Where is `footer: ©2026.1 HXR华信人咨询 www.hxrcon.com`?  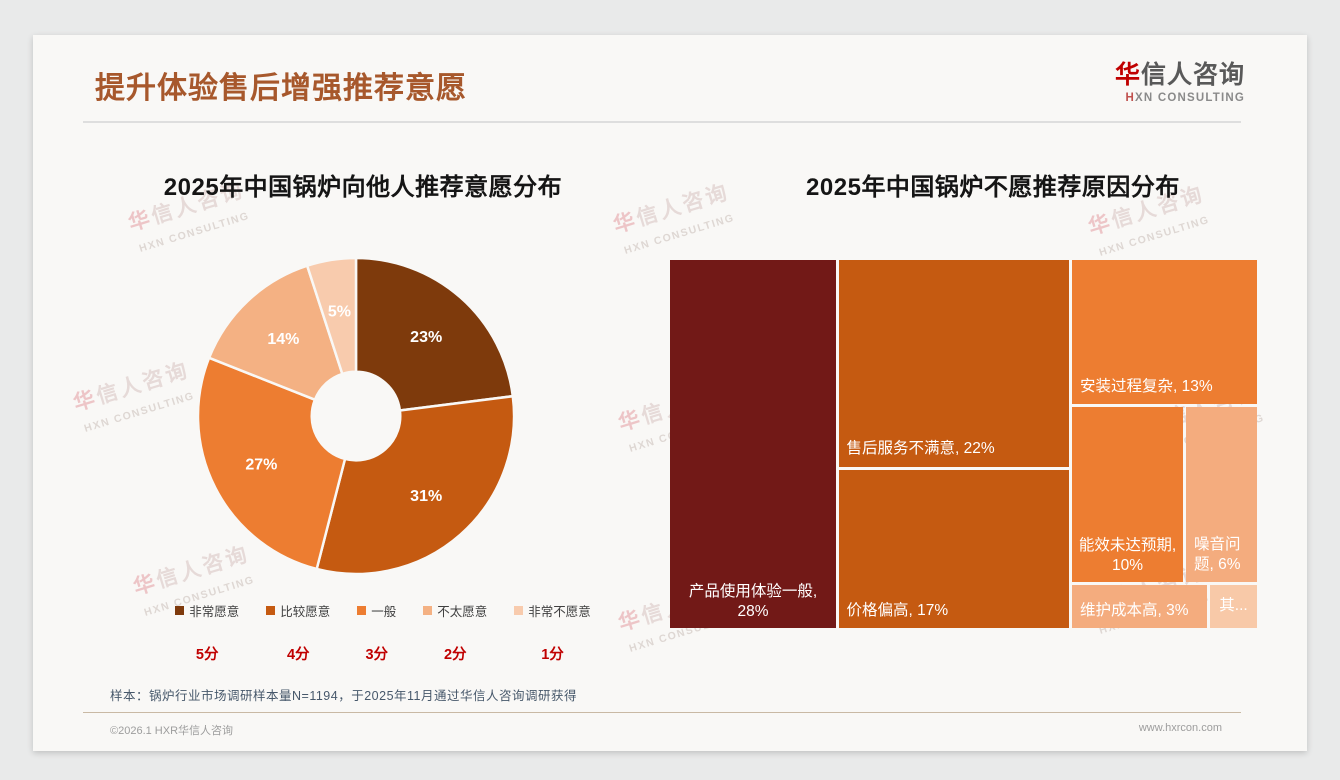 footer: ©2026.1 HXR华信人咨询 www.hxrcon.com is located at coordinates (666, 730).